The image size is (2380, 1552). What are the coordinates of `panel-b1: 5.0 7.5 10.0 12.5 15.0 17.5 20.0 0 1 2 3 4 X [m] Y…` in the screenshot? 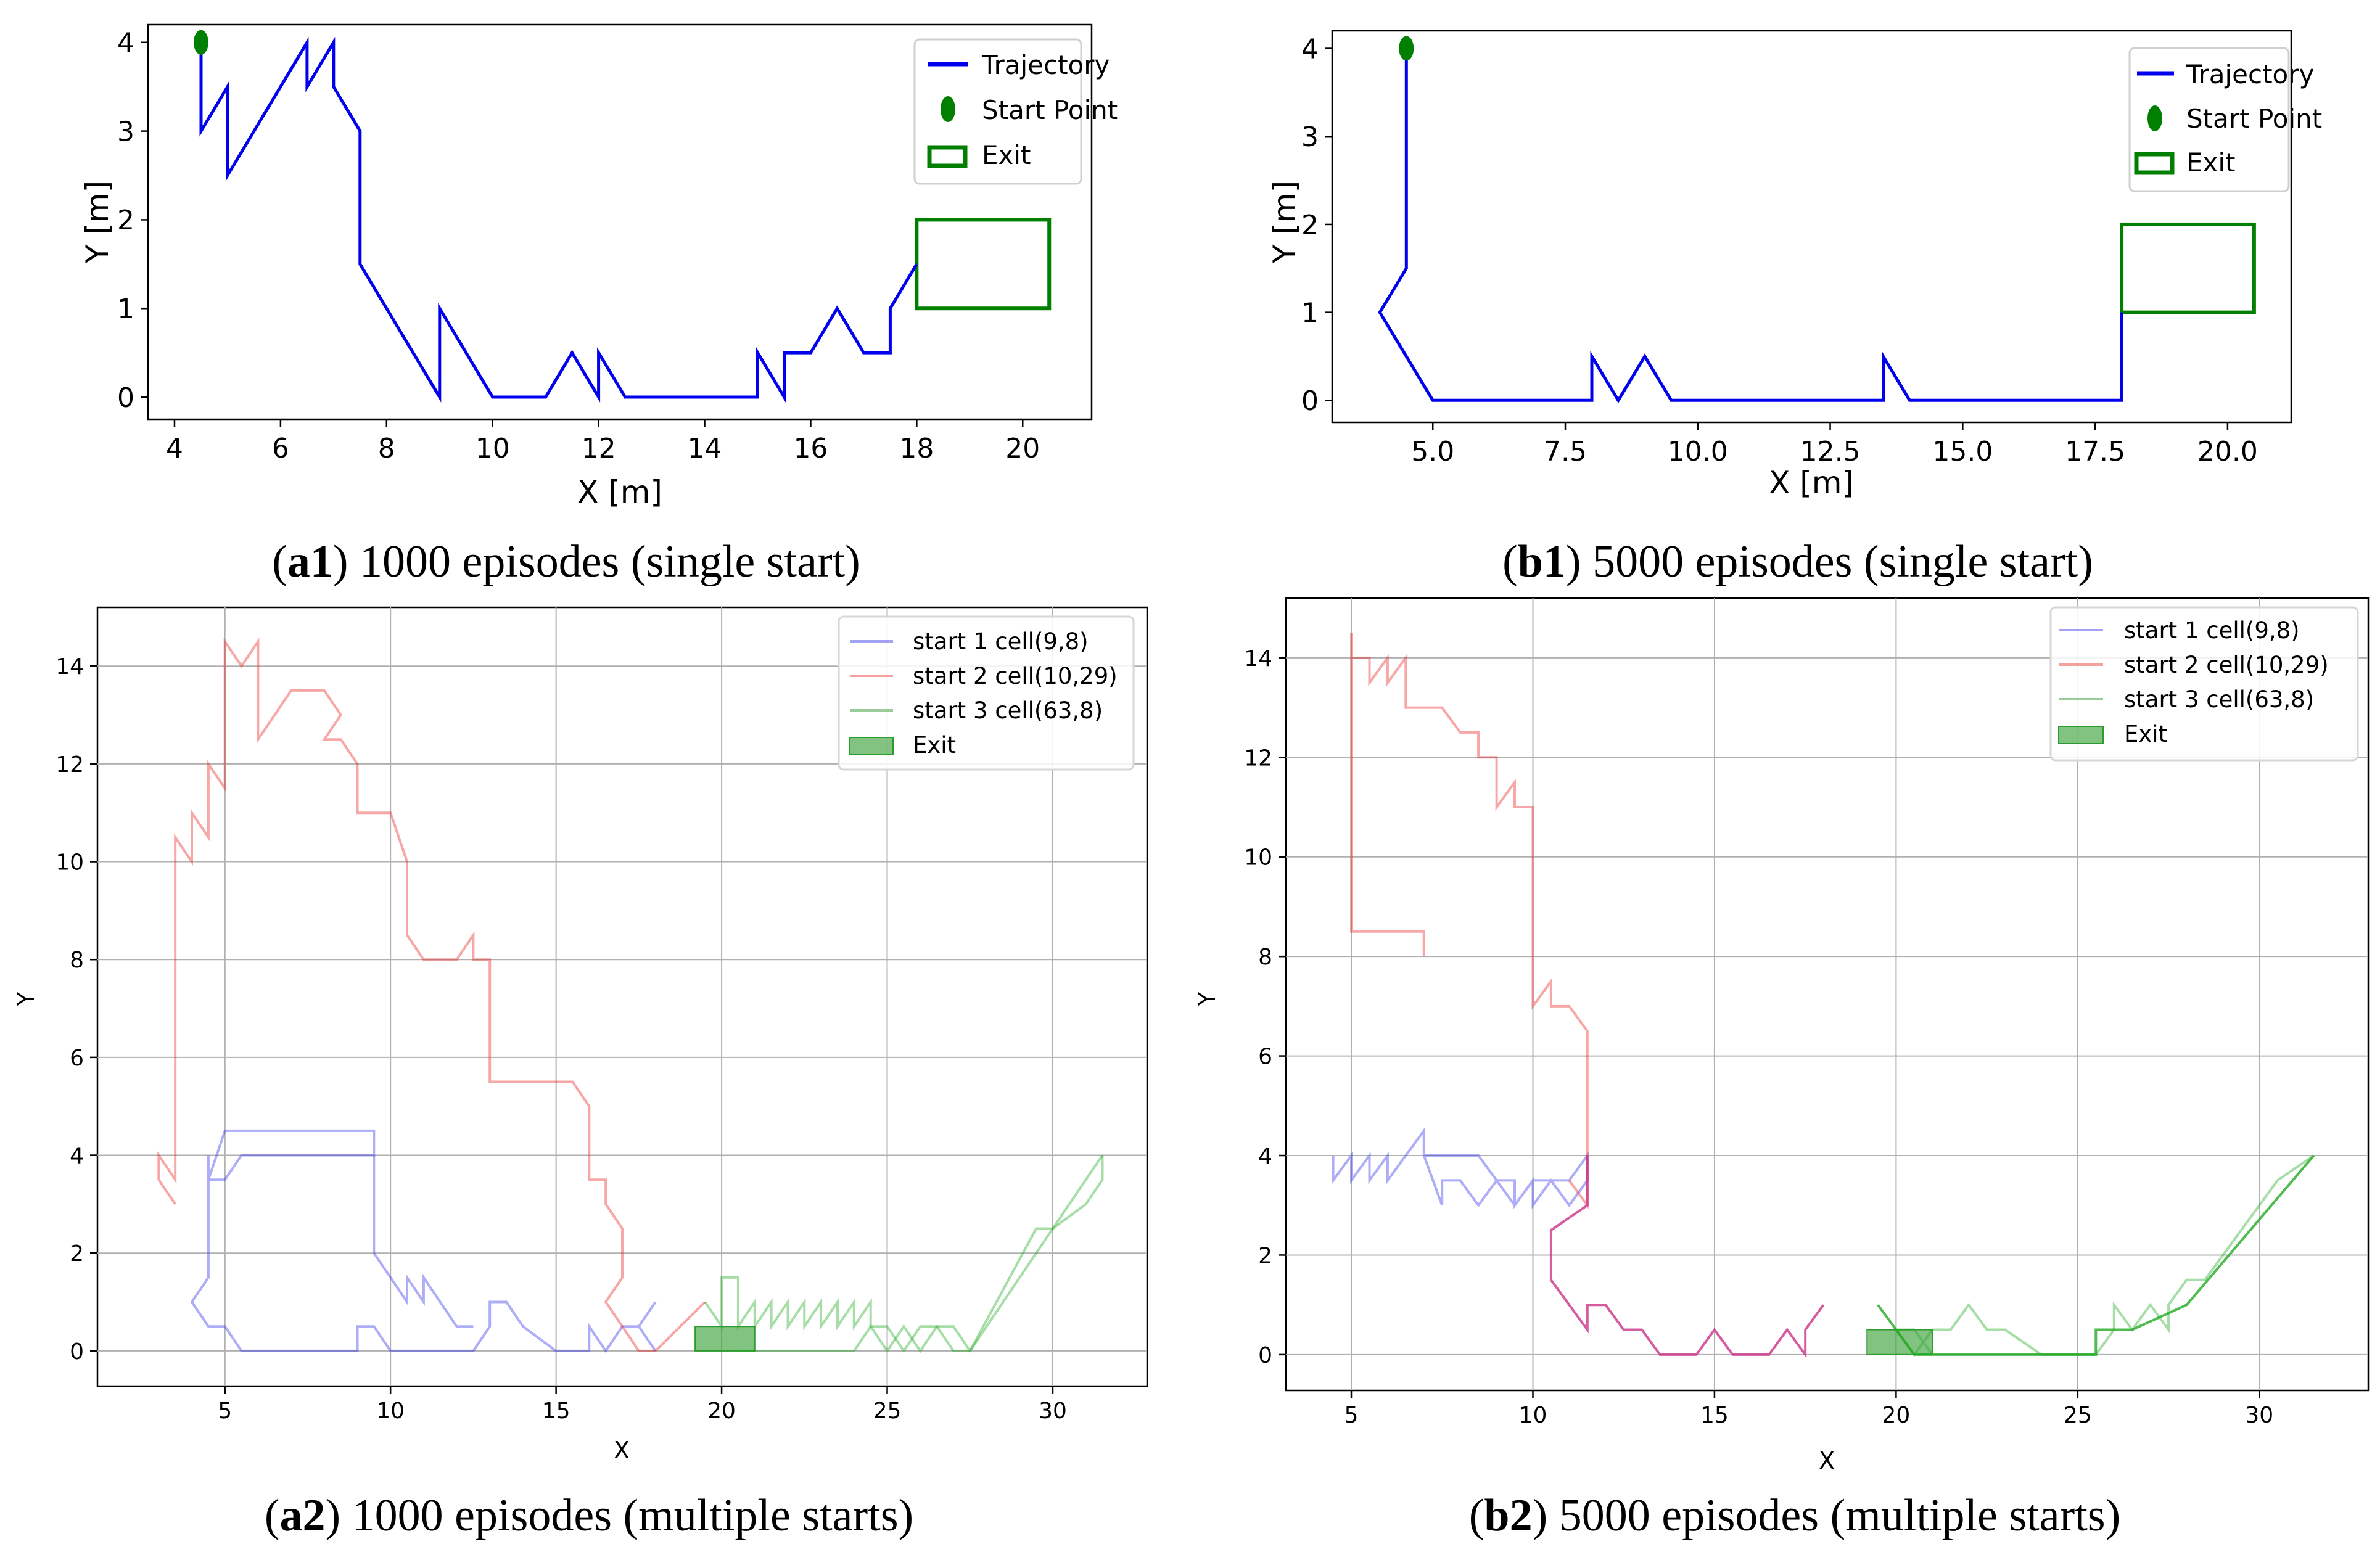 It's located at (1794, 265).